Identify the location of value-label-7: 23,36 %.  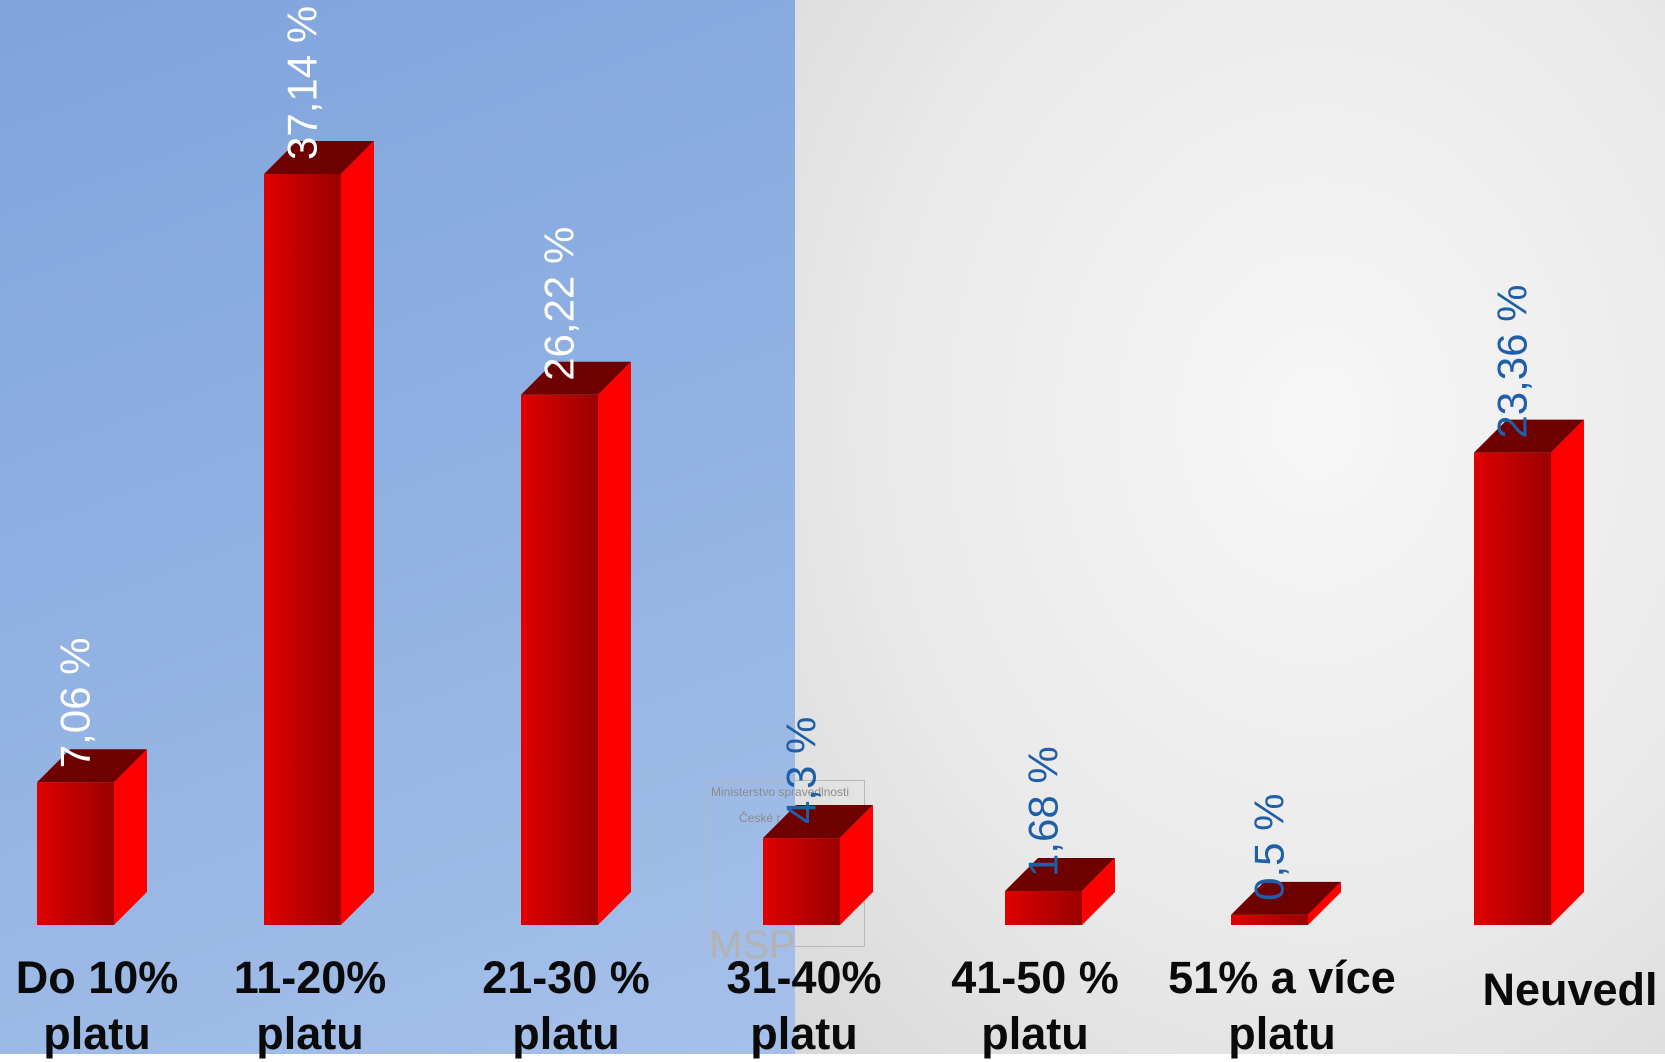
(1512, 362).